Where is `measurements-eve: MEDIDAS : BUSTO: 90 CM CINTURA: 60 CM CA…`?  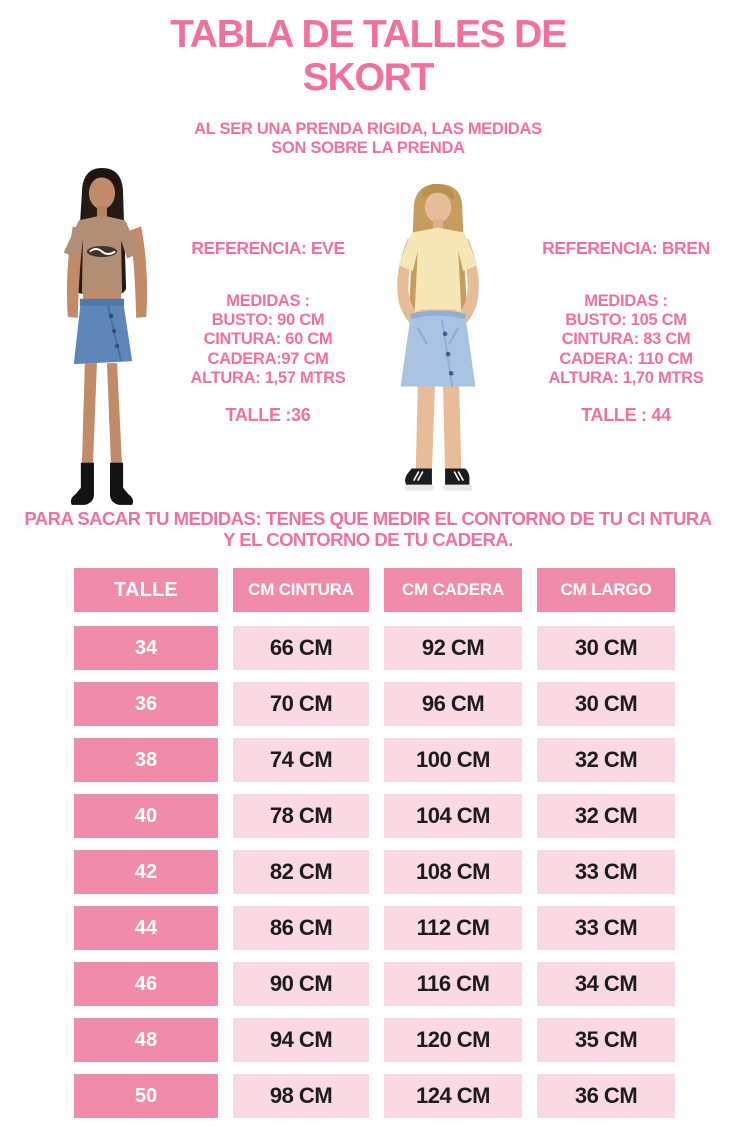
measurements-eve: MEDIDAS : BUSTO: 90 CM CINTURA: 60 CM CA… is located at coordinates (268, 340).